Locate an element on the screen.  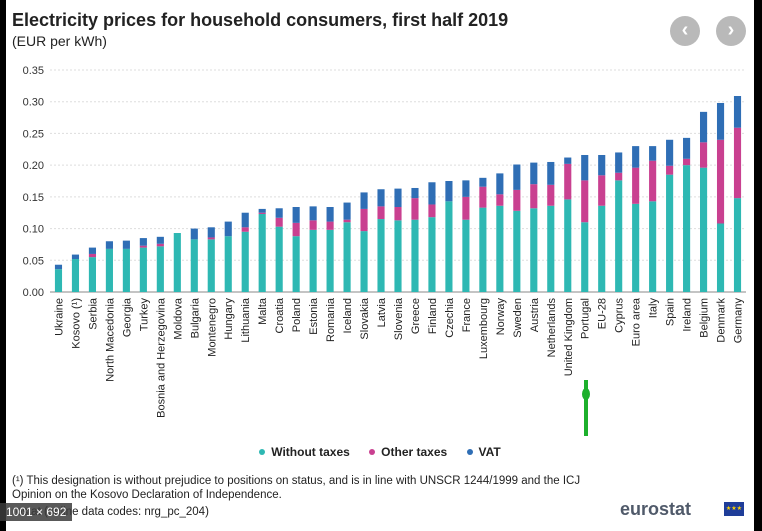
x-tick-label: Norway is located at coordinates (501, 317).